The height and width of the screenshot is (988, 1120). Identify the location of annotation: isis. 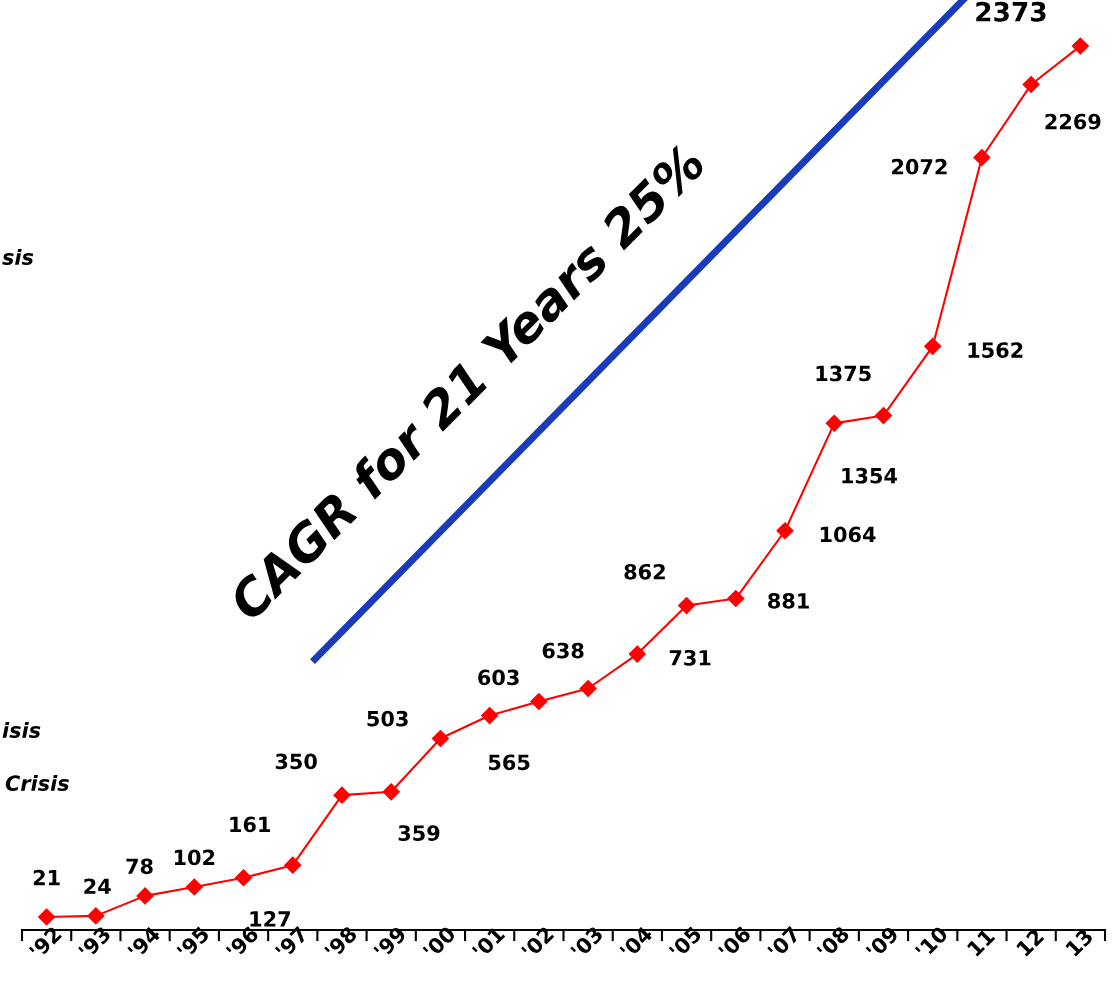
(21, 730).